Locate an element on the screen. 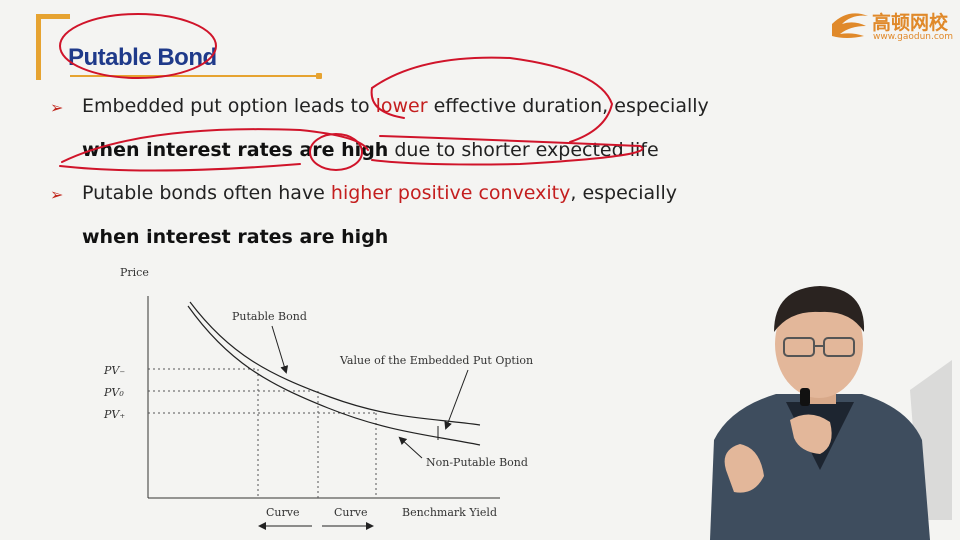  title-underline is located at coordinates (195, 76).